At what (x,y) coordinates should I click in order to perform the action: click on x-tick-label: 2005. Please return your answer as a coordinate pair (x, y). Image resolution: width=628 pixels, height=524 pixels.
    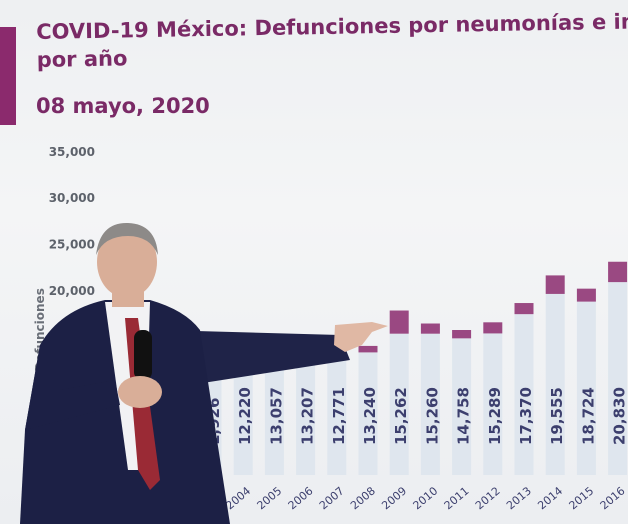
    Looking at the image, I should click on (270, 498).